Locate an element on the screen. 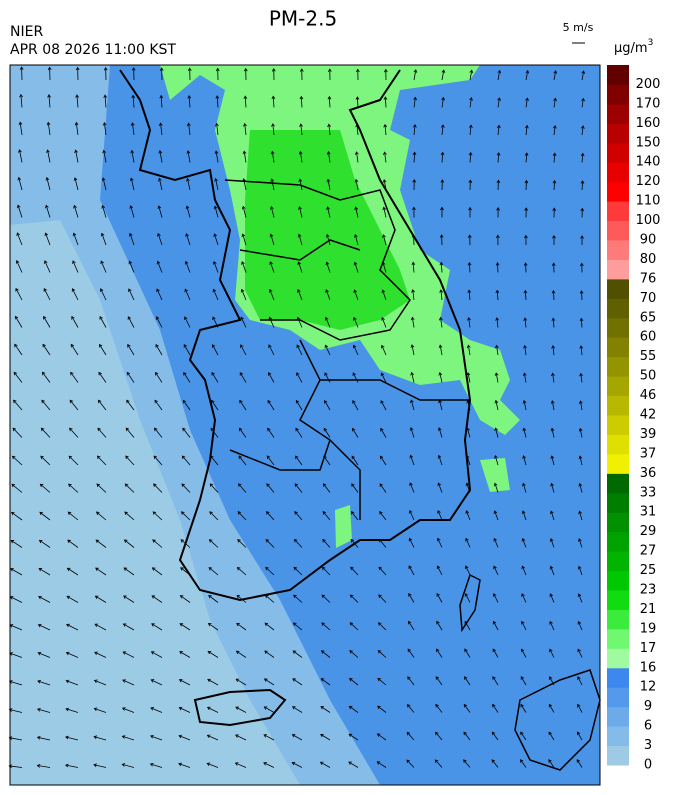 The height and width of the screenshot is (795, 673). colorbar-label: 25 is located at coordinates (648, 570).